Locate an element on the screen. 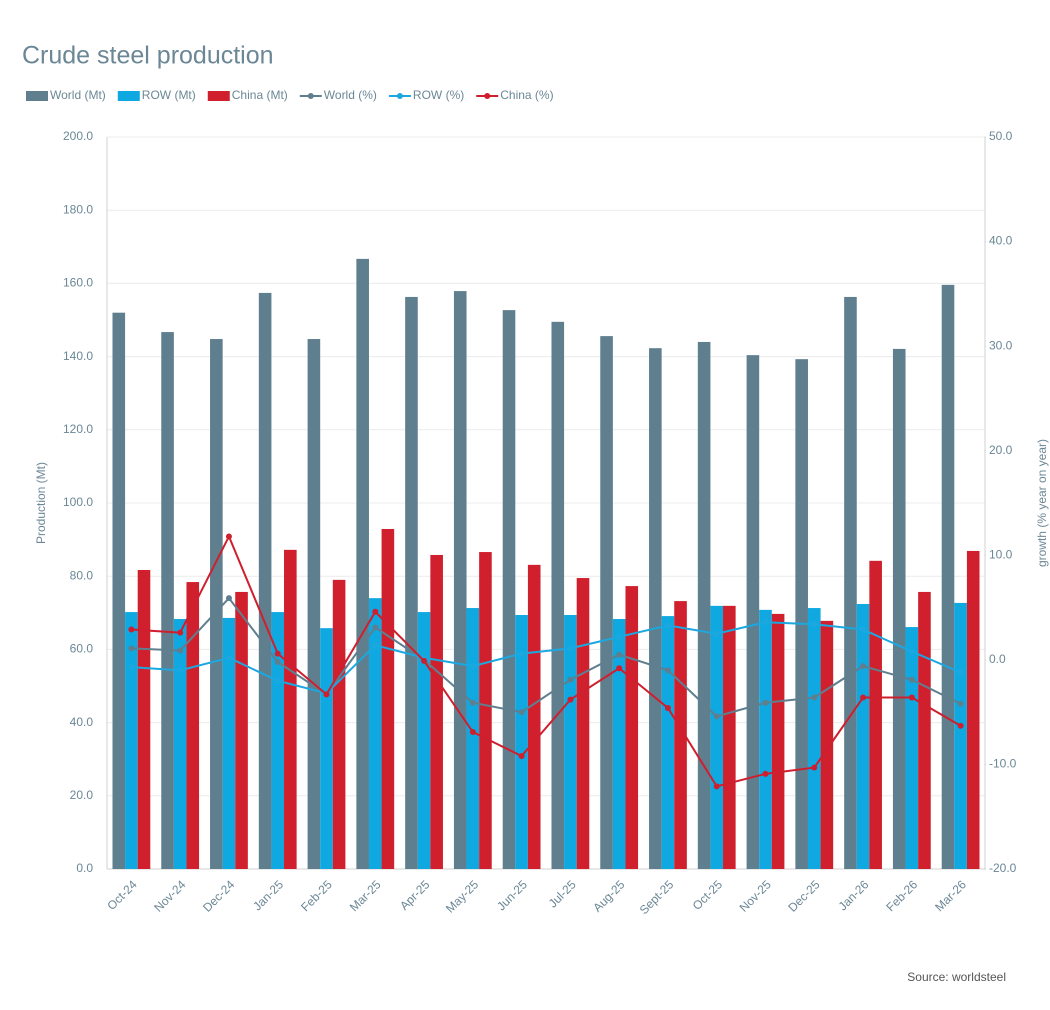 The image size is (1050, 1010). source-note: Source: worldsteel is located at coordinates (956, 977).